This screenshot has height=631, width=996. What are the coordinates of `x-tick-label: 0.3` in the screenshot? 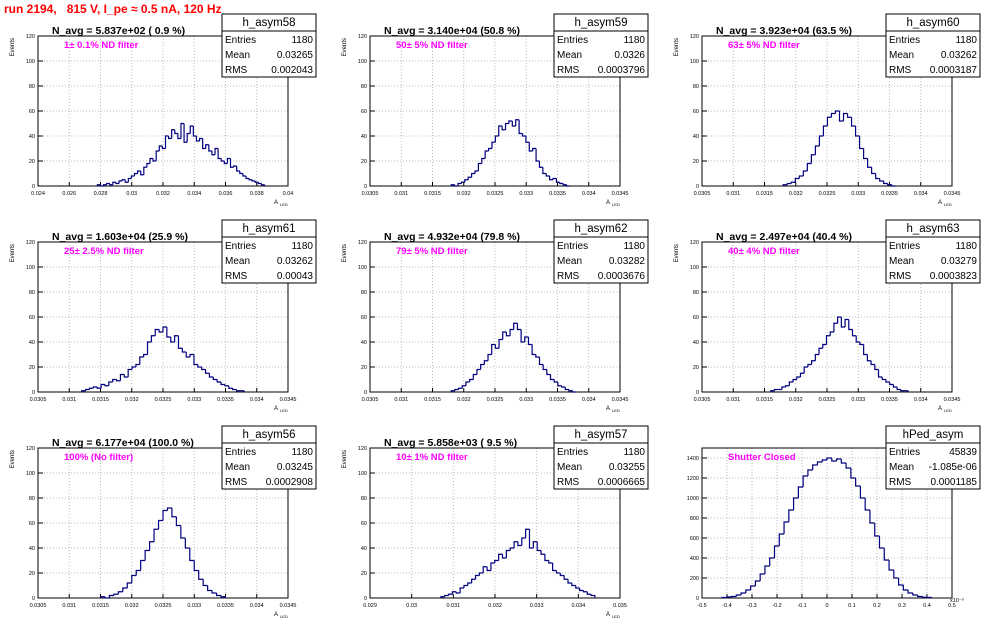 It's located at (902, 606).